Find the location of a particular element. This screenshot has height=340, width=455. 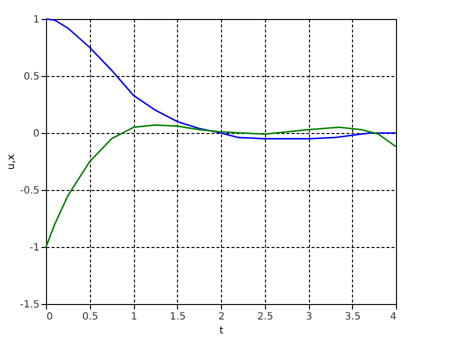

x-tick-label: 2.5 is located at coordinates (265, 317).